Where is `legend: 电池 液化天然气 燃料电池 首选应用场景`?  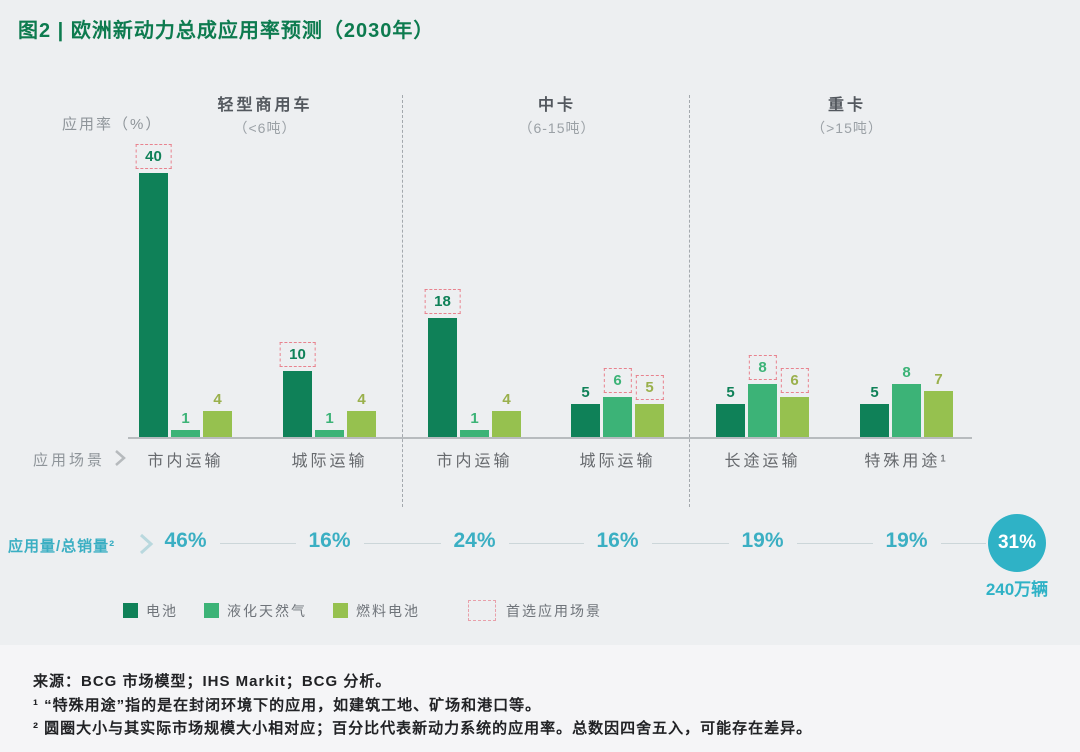 legend: 电池 液化天然气 燃料电池 首选应用场景 is located at coordinates (375, 610).